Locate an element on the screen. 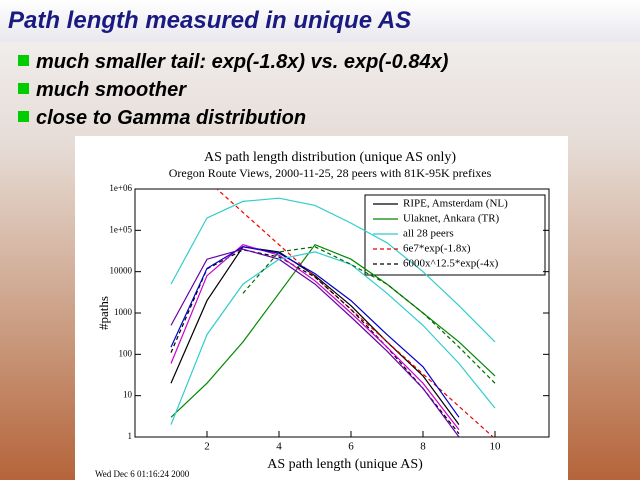 Image resolution: width=640 pixels, height=480 pixels. y-tick-label: 1000 is located at coordinates (123, 312).